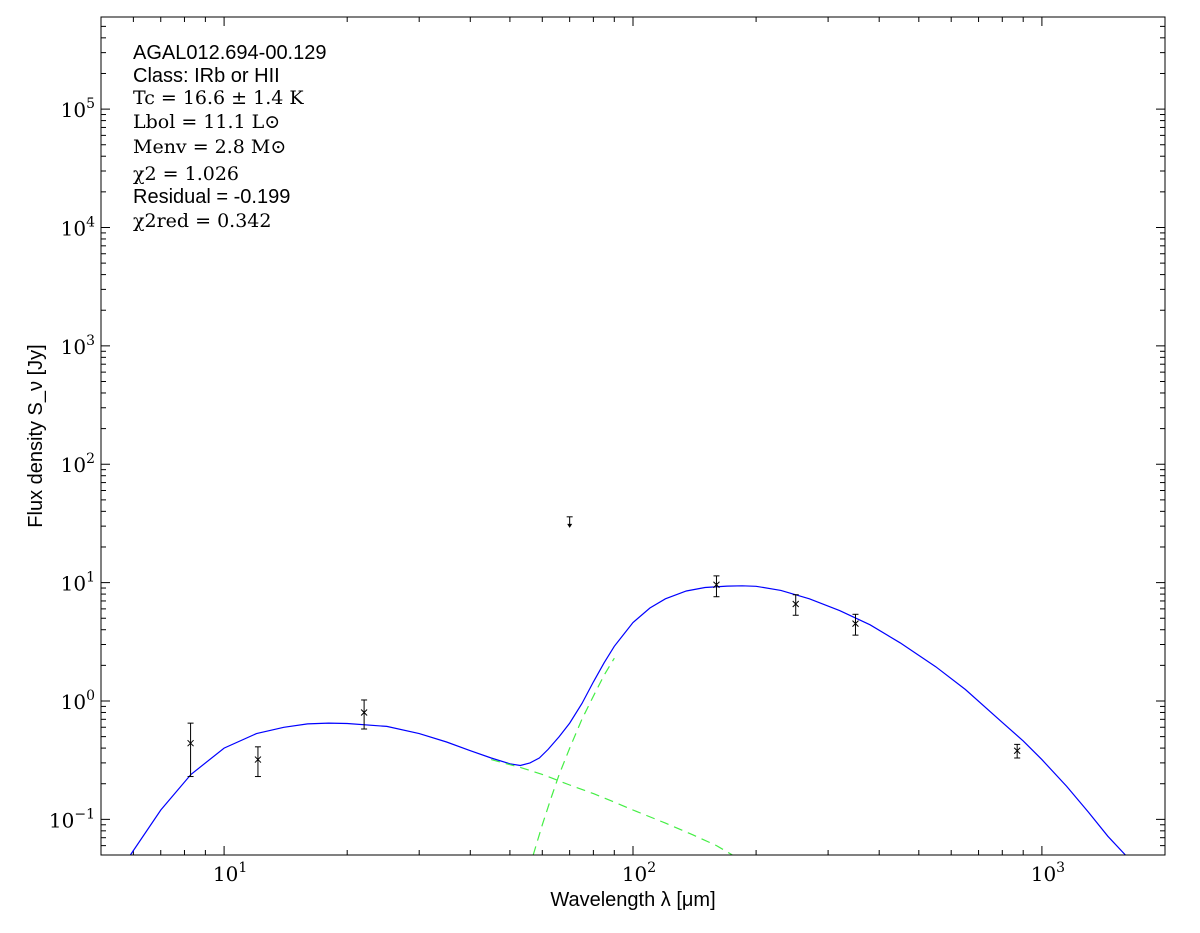  I want to click on y-tick-label-exponent: 3, so click(90, 341).